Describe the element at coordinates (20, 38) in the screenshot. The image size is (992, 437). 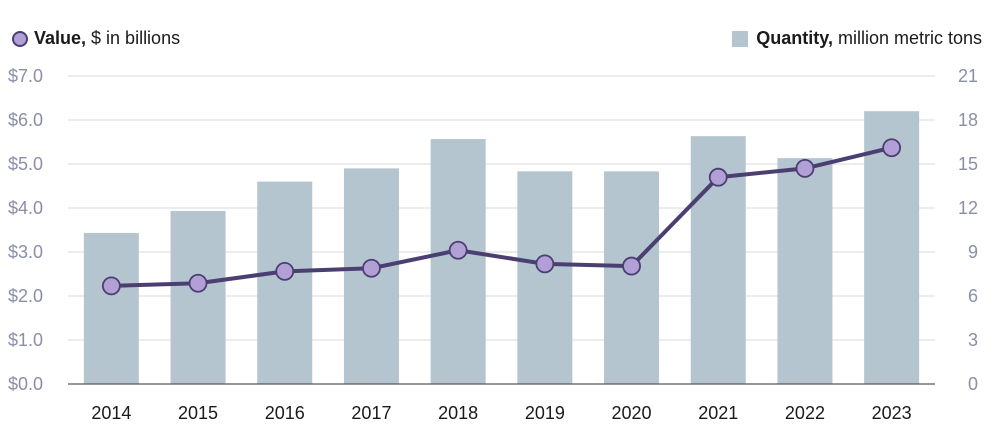
I see `legend-value-marker-icon` at that location.